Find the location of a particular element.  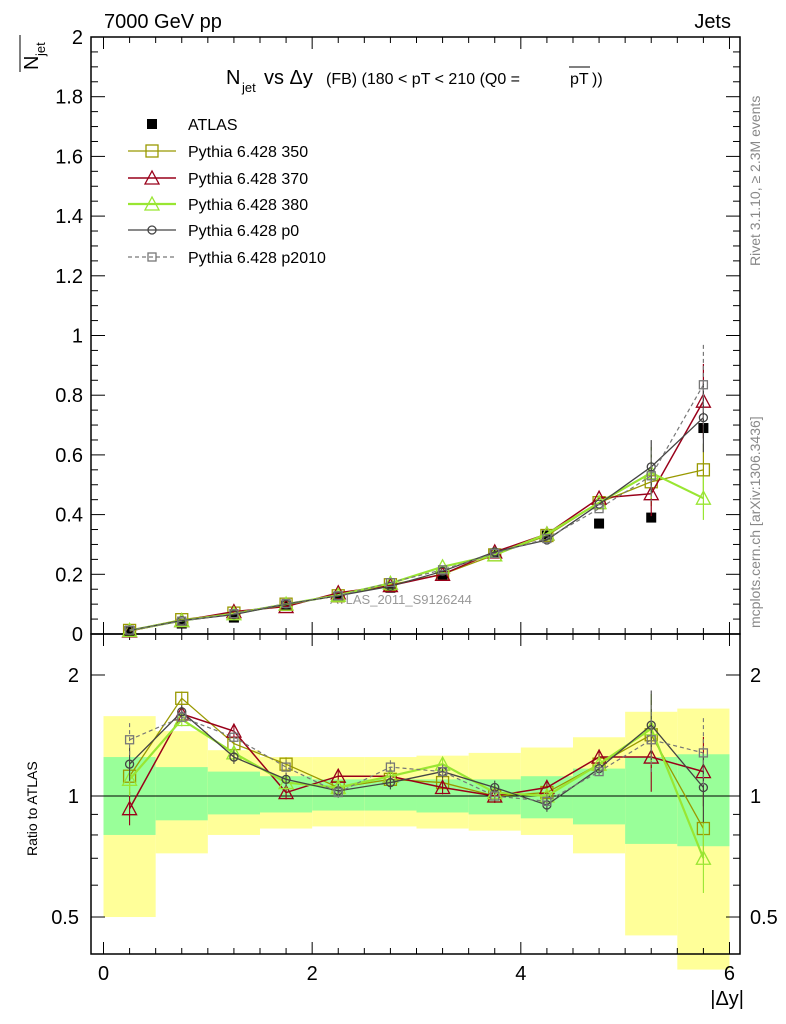

legend-label: ATLAS is located at coordinates (213, 125).